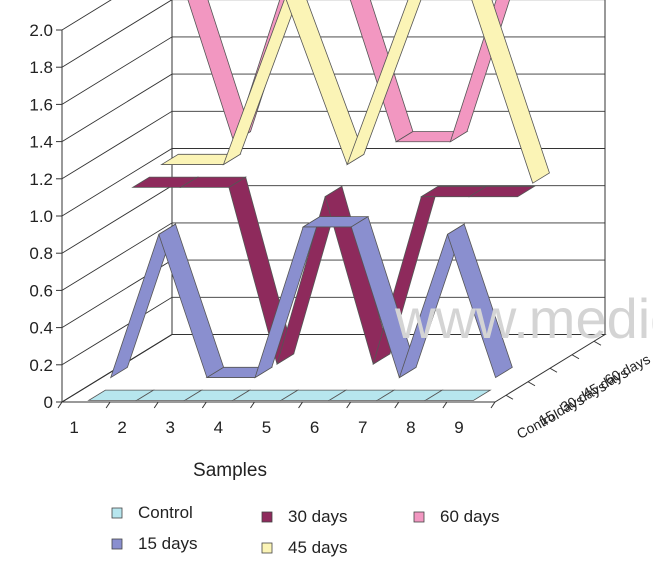 This screenshot has width=653, height=564. Describe the element at coordinates (41, 216) in the screenshot. I see `y-tick-label: 1.0` at that location.